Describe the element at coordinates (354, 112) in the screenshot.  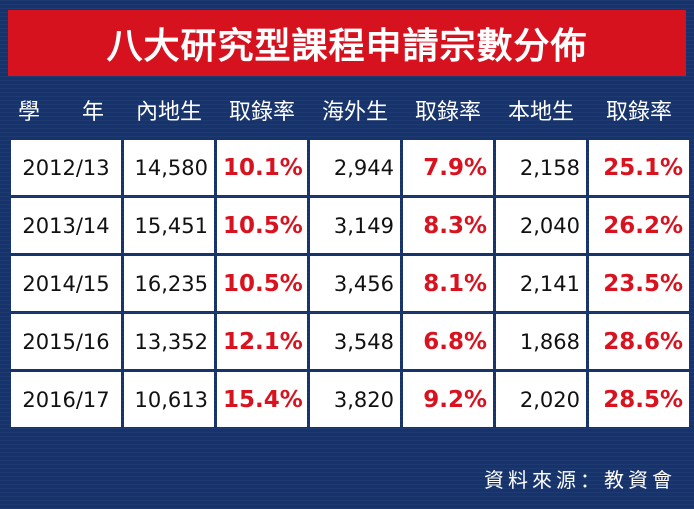
I see `header-overseas: 海外生` at that location.